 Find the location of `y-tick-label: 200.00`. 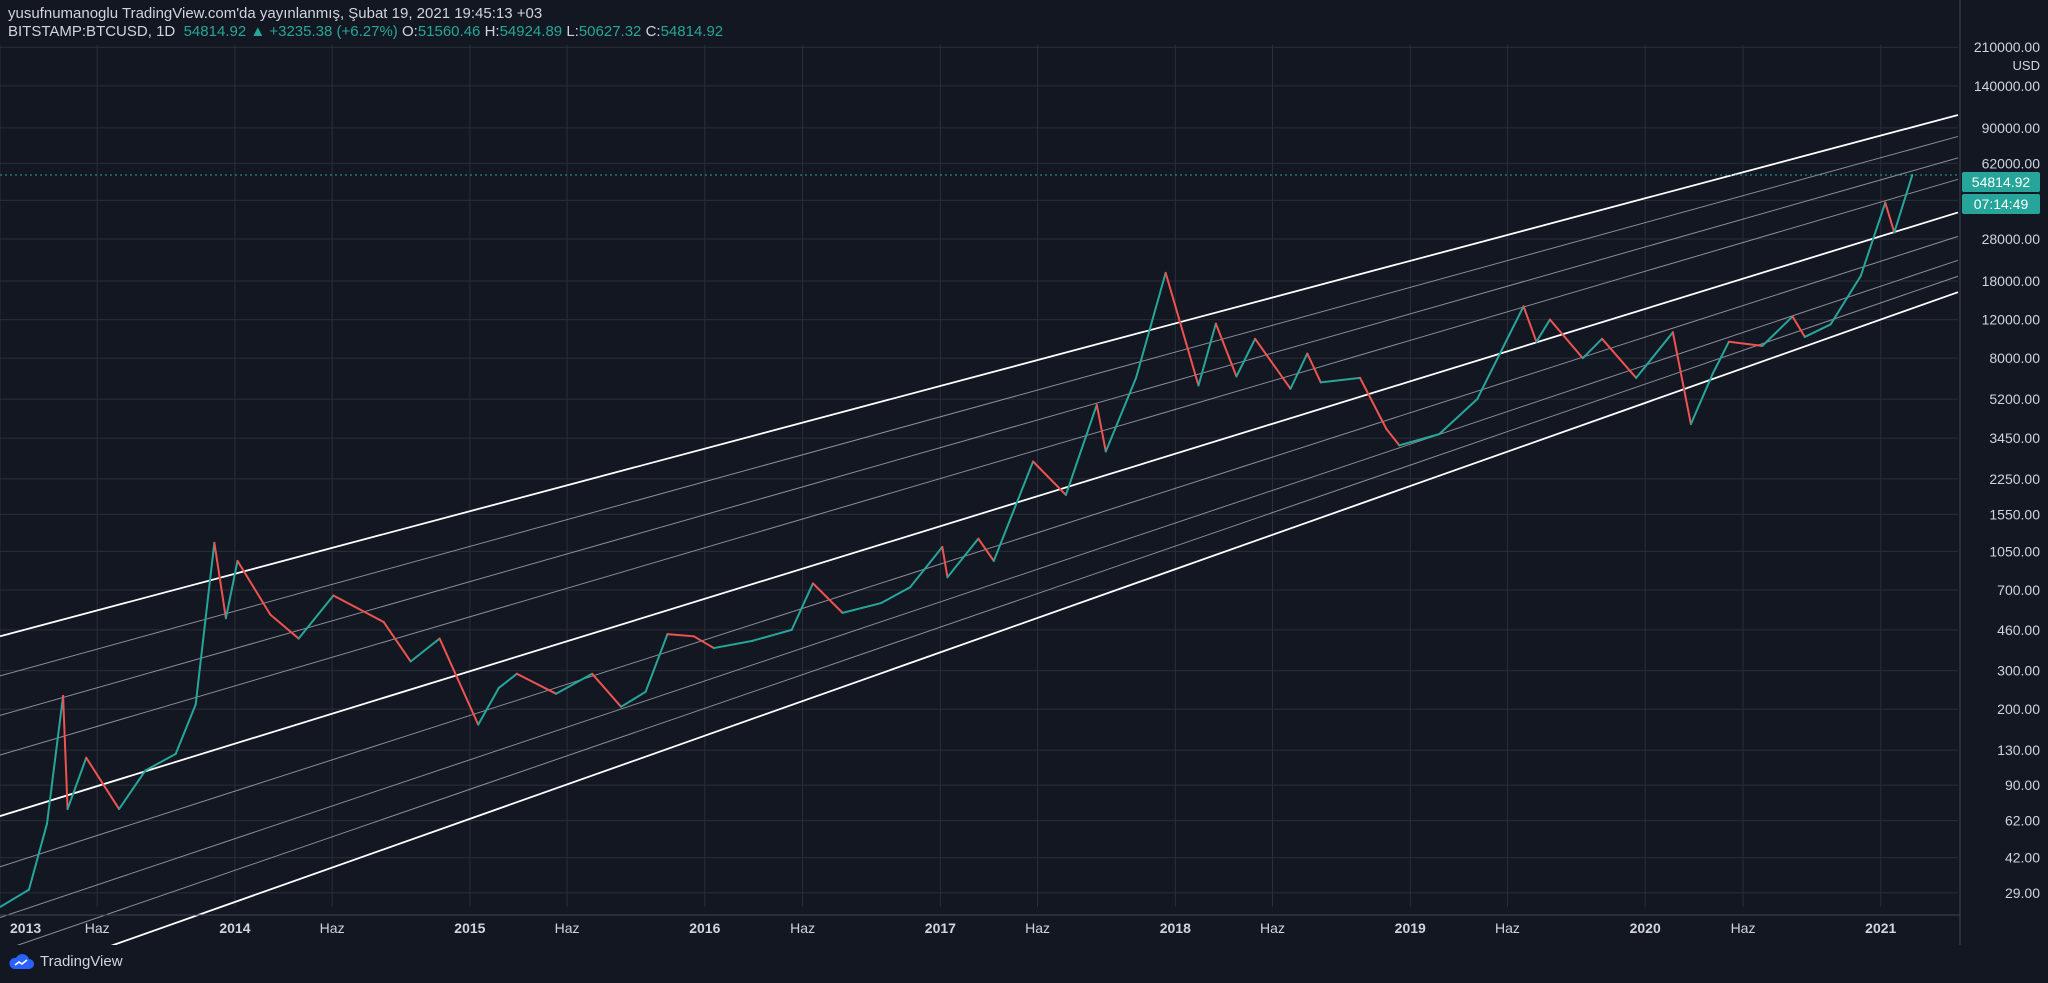

y-tick-label: 200.00 is located at coordinates (2018, 709).